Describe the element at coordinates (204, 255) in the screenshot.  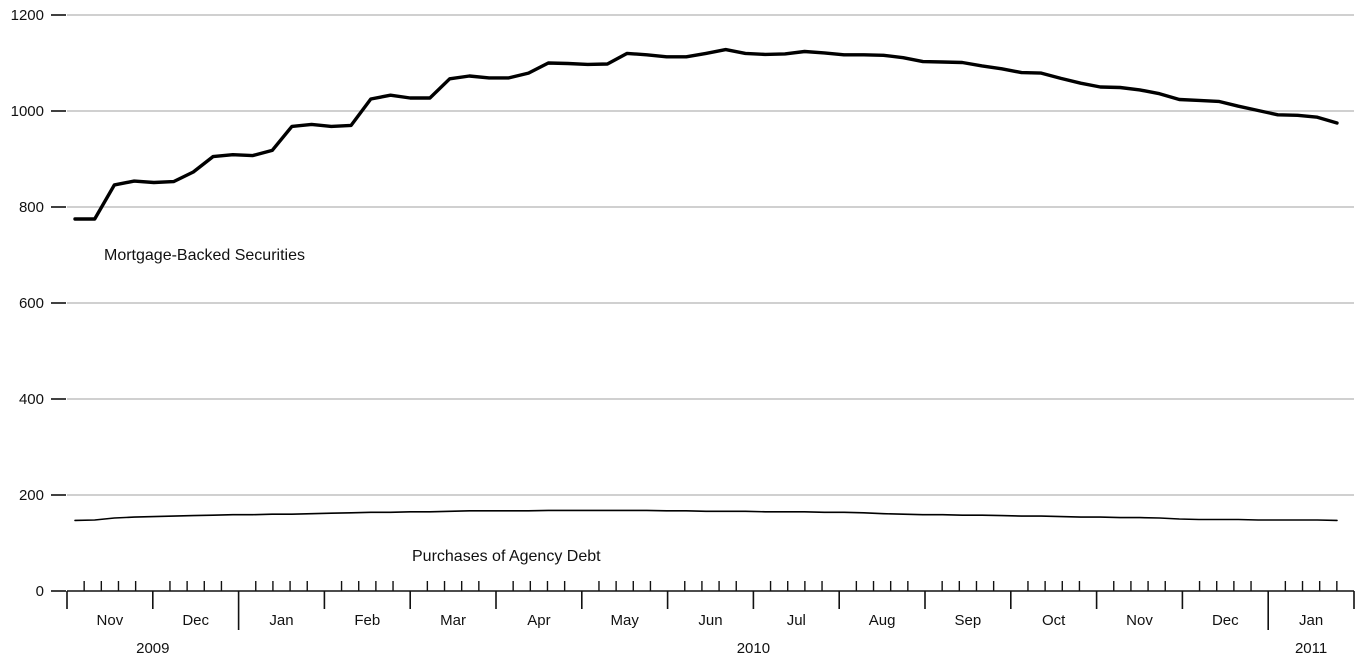
I see `series-label-mortgage-backed-securities: Mortgage-Backed Securities` at that location.